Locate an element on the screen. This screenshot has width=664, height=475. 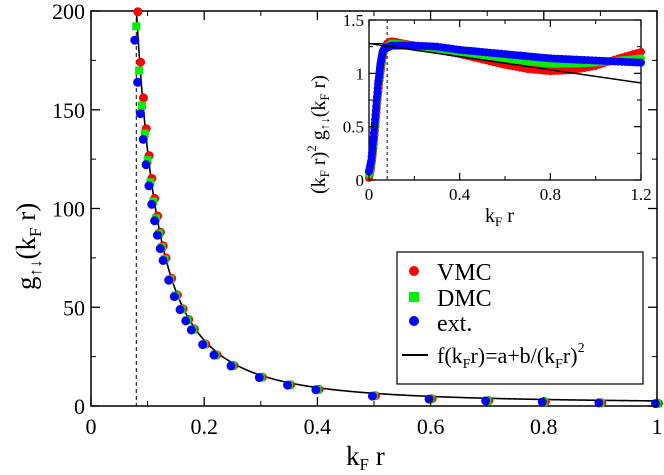
inset-axis-ticks is located at coordinates (505, 100).